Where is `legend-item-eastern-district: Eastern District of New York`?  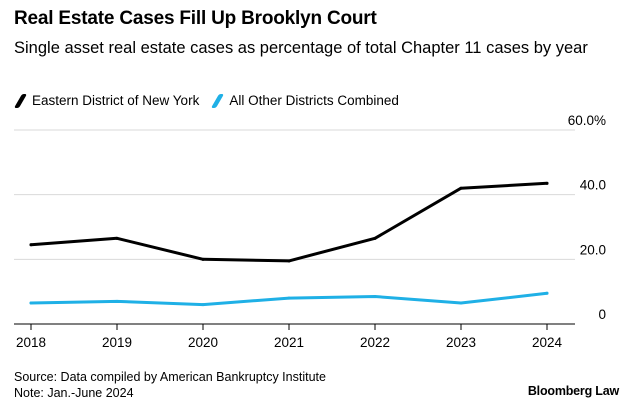
legend-item-eastern-district: Eastern District of New York is located at coordinates (106, 100).